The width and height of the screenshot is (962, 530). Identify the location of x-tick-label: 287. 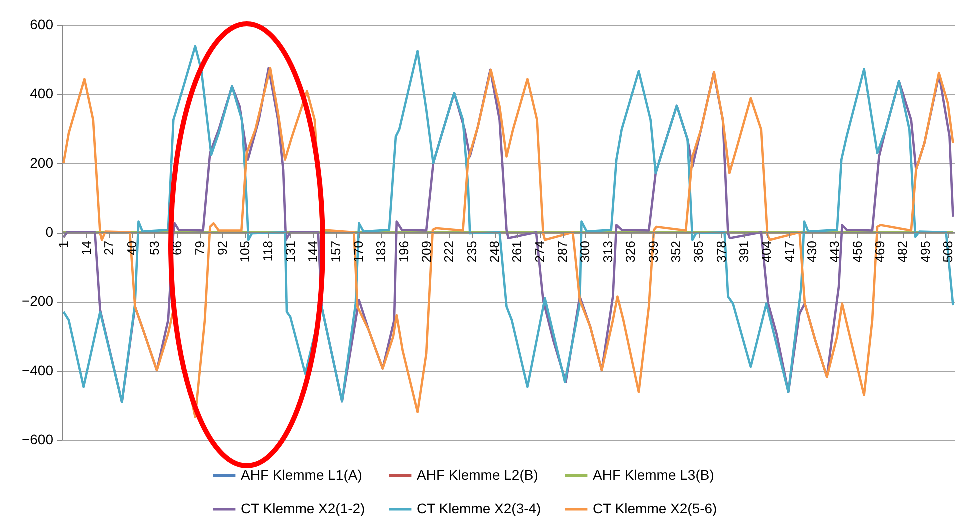
(562, 252).